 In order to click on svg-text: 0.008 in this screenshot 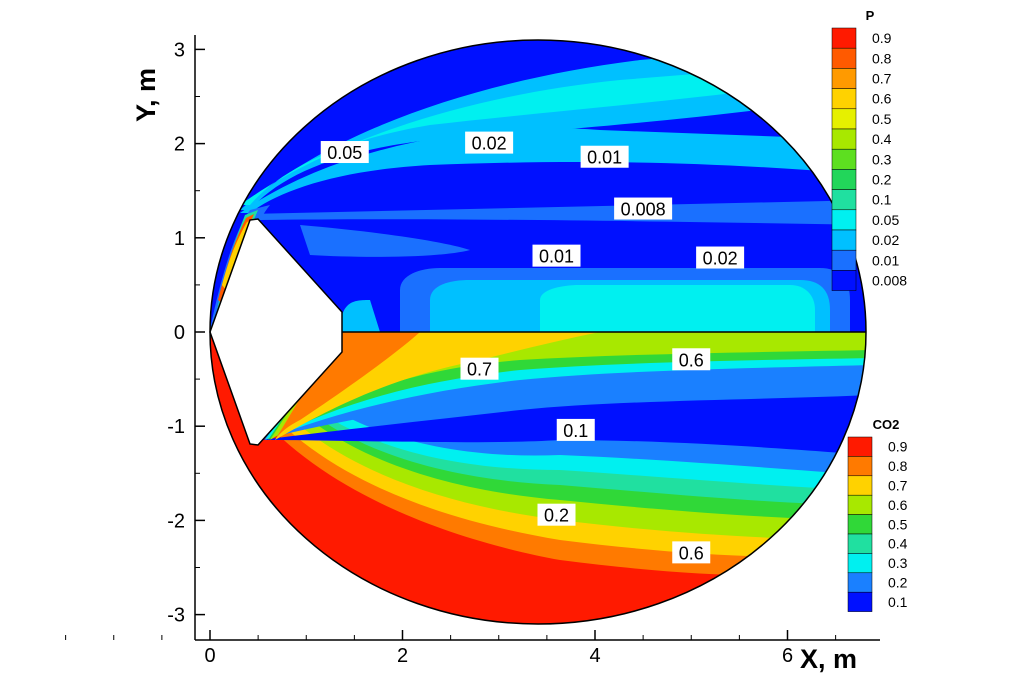, I will do `click(643, 210)`.